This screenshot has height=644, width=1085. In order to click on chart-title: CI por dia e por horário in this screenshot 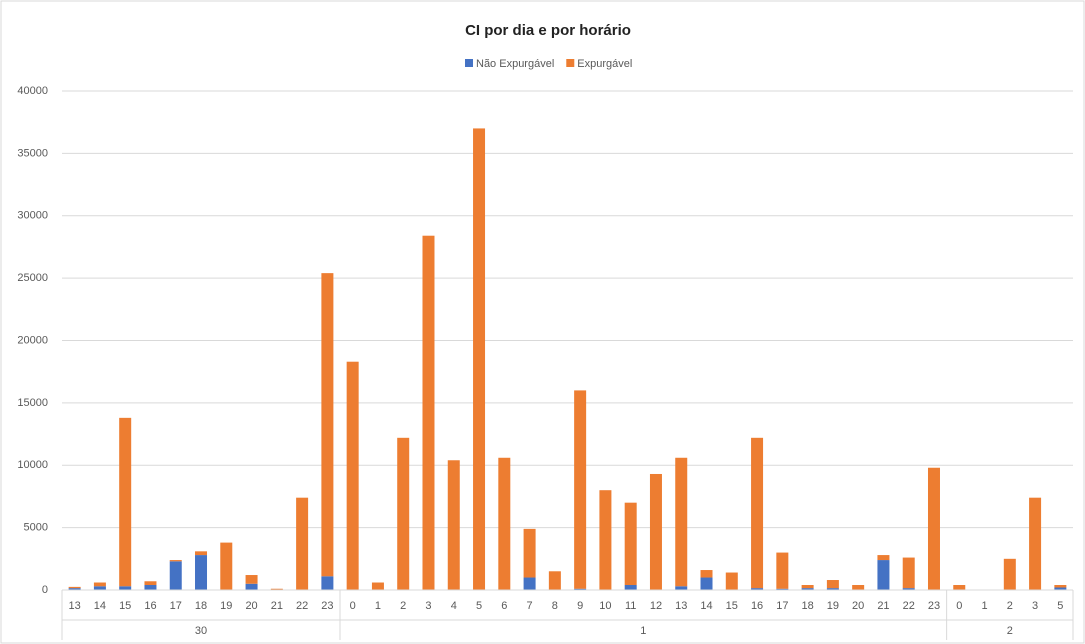, I will do `click(548, 30)`.